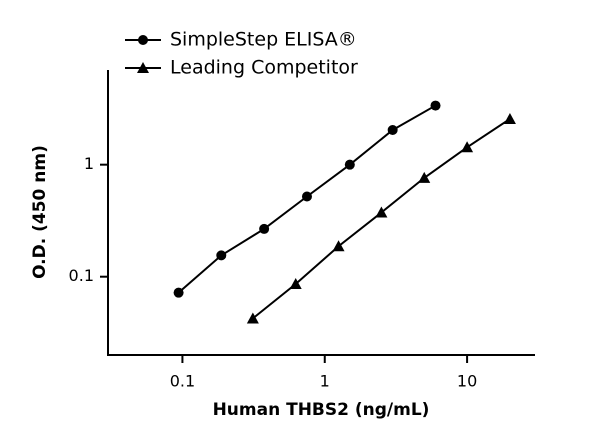 The width and height of the screenshot is (600, 444). I want to click on legend-label: Leading Competitor, so click(264, 68).